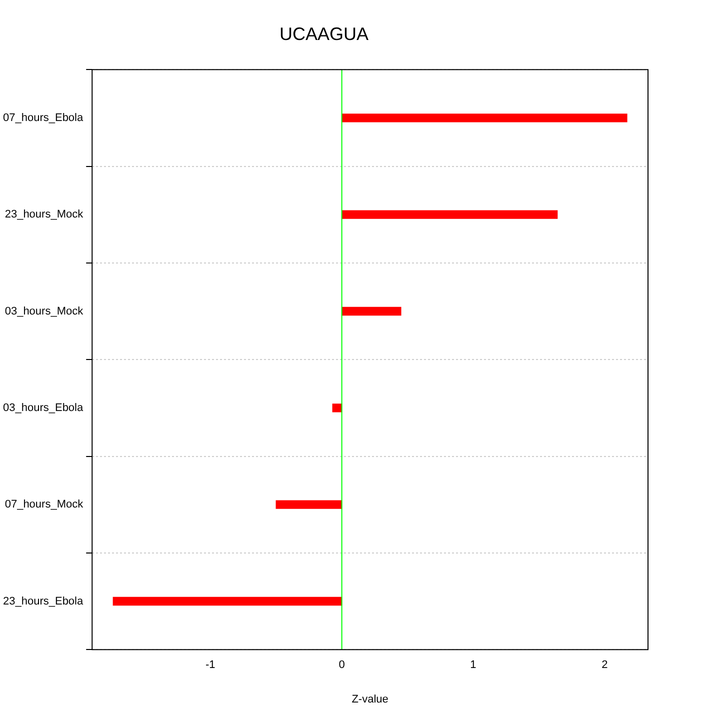 The height and width of the screenshot is (720, 720). Describe the element at coordinates (341, 665) in the screenshot. I see `x-tick-label: 0` at that location.